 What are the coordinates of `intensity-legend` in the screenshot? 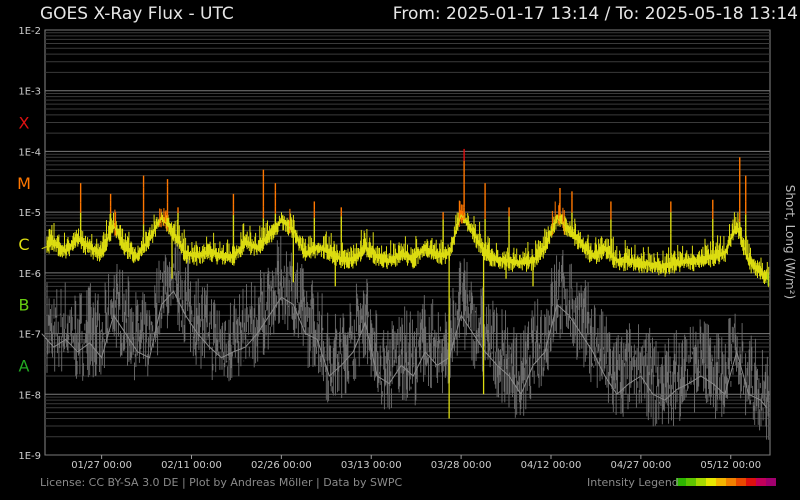 It's located at (726, 482).